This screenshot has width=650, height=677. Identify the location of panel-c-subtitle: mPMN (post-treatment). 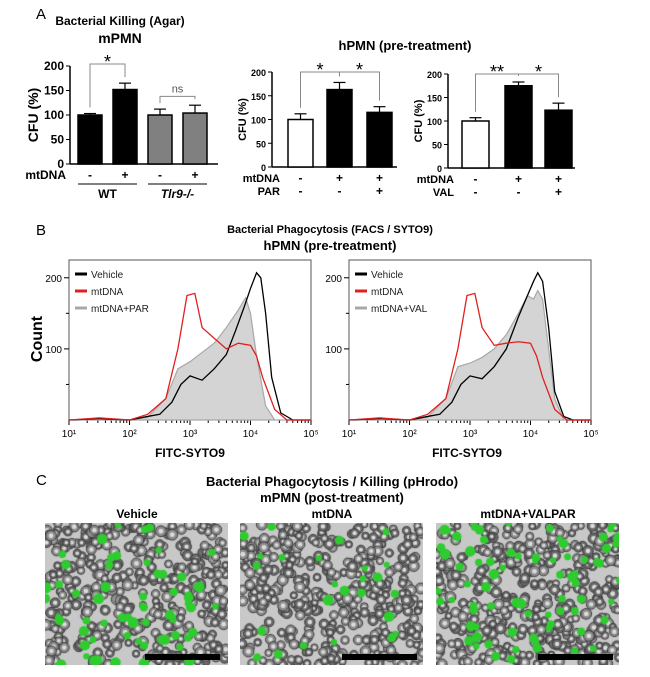
(332, 497).